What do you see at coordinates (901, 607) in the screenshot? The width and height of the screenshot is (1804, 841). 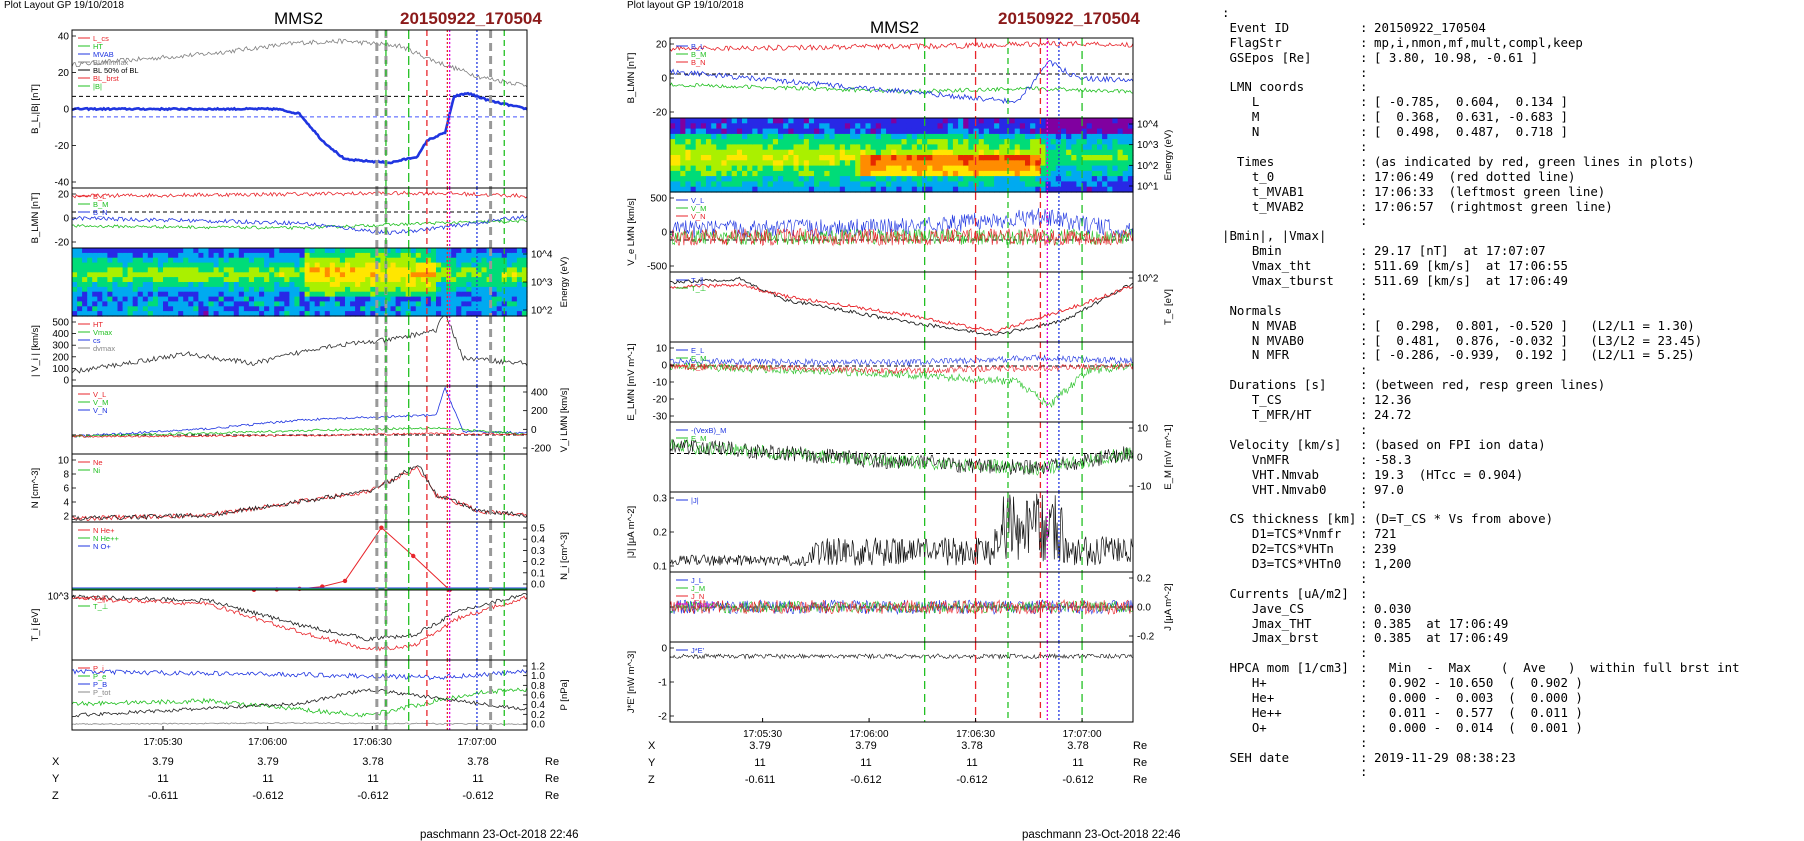 I see `middle-jl-line` at bounding box center [901, 607].